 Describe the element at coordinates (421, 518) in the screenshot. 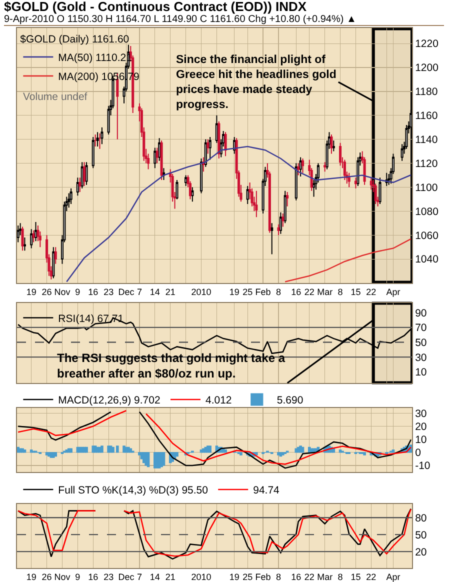

I see `y-tick-label: 80` at that location.